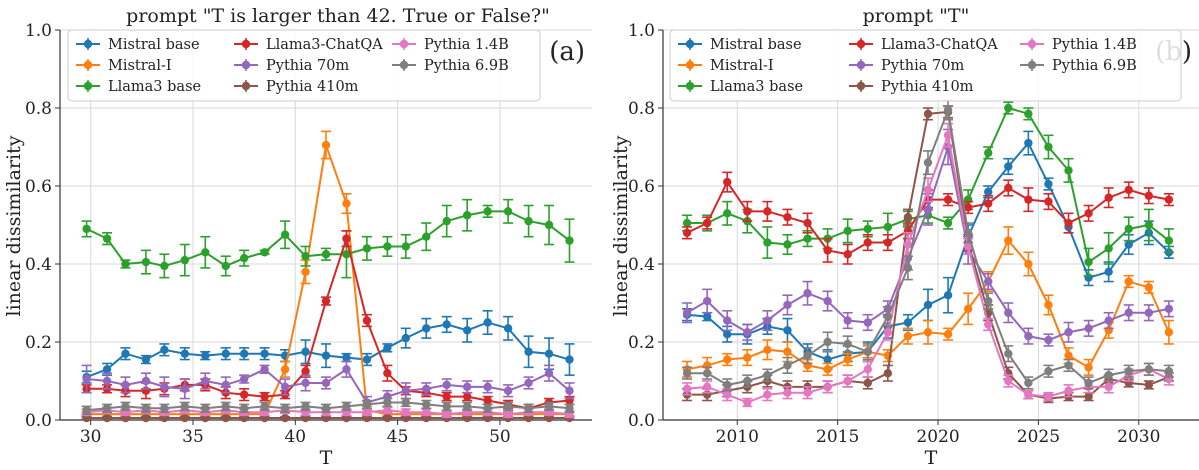 Image resolution: width=1199 pixels, height=470 pixels. Describe the element at coordinates (307, 66) in the screenshot. I see `legend-label: Pythia 70m` at that location.